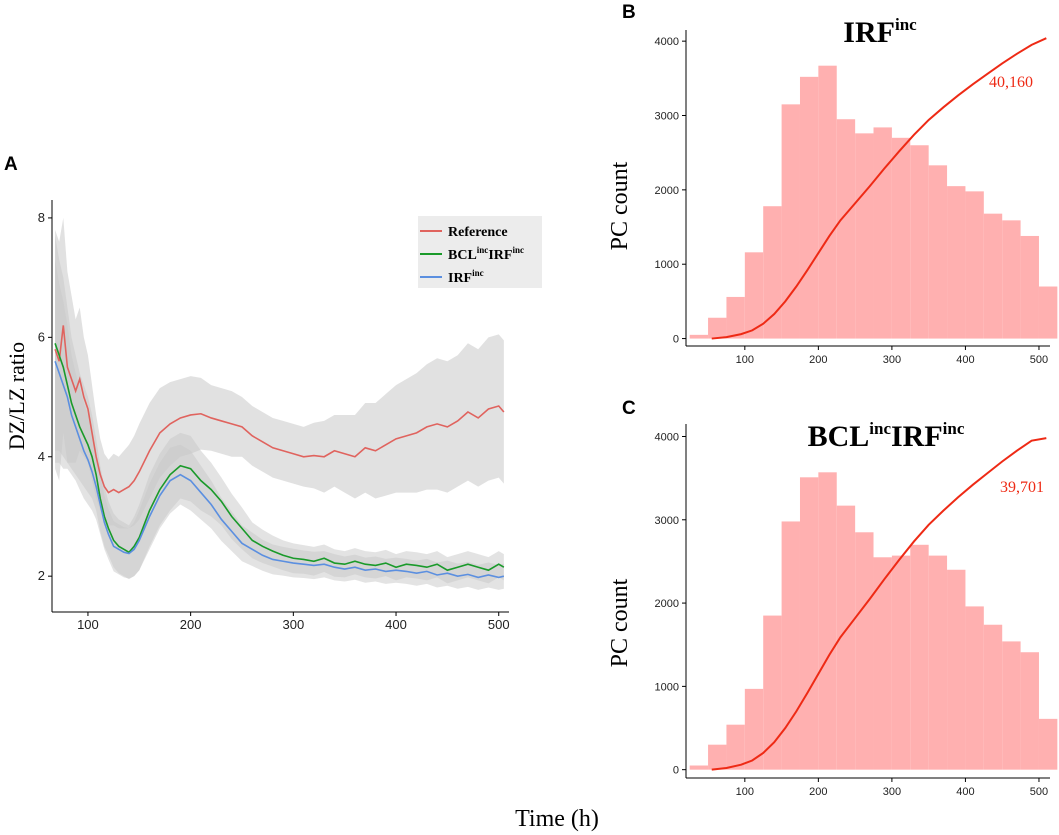 Image resolution: width=1059 pixels, height=835 pixels. I want to click on panel-c-title: BCLincIRFinc, so click(886, 436).